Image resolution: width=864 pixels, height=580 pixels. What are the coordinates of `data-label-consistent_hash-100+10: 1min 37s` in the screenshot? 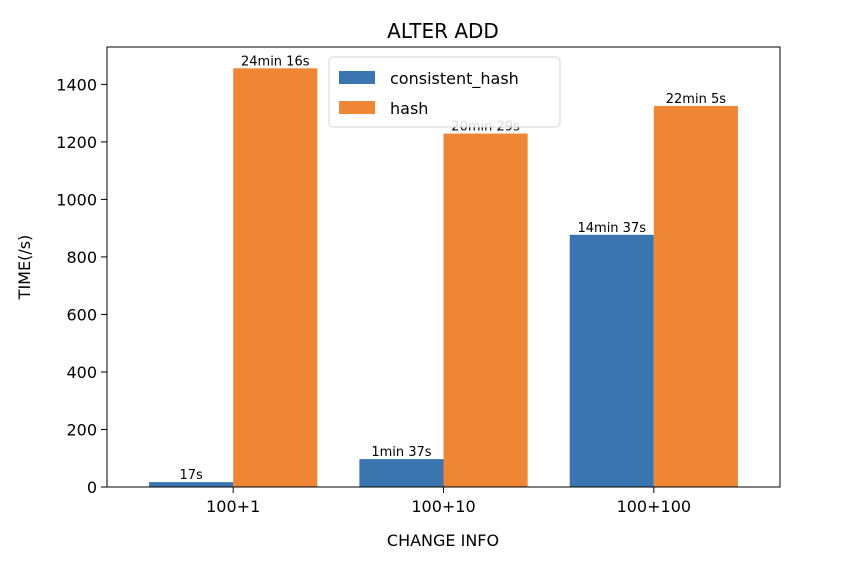 It's located at (401, 452).